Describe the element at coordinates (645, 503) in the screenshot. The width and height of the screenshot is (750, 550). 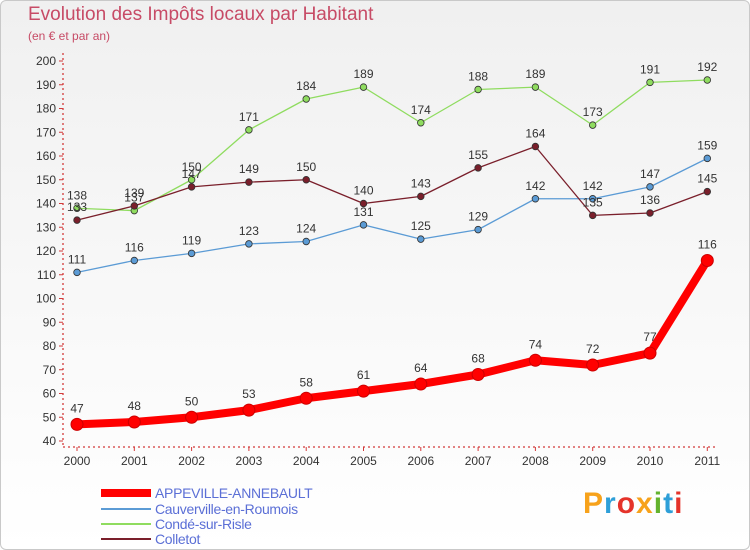
I see `logo-letter: x` at that location.